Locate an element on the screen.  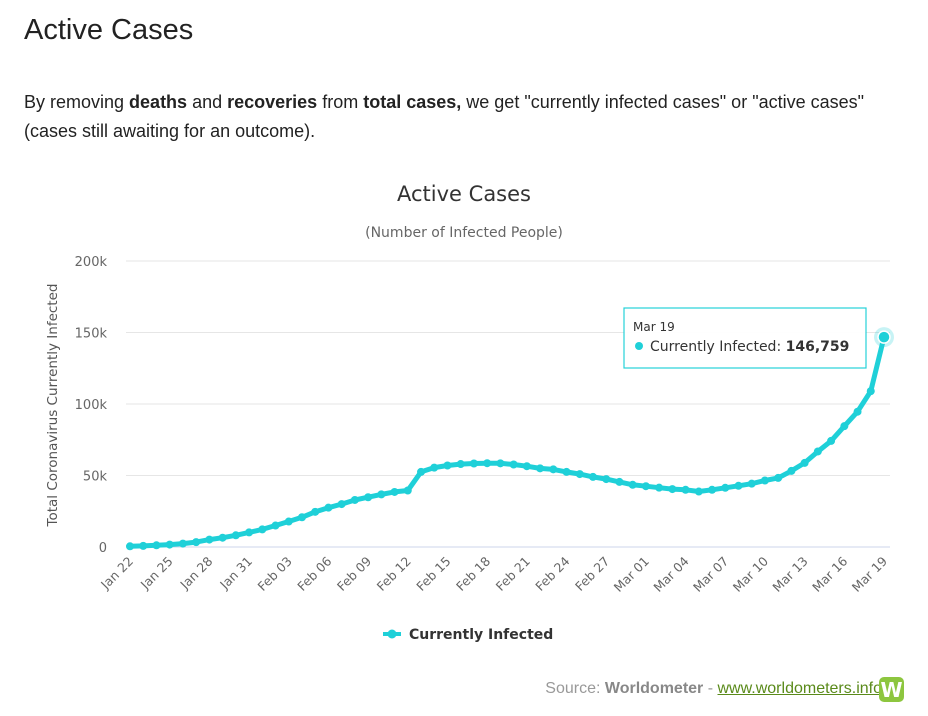
x-tick-label: Mar 10 is located at coordinates (750, 573).